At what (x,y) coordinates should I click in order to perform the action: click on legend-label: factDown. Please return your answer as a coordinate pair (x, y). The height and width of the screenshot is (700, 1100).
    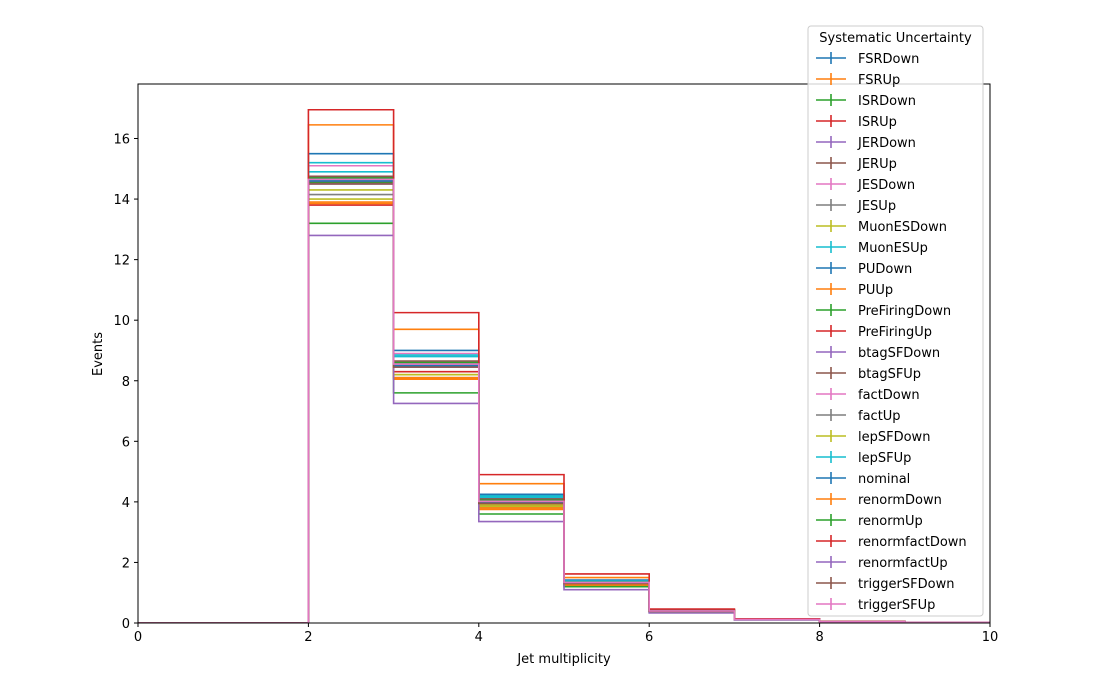
    Looking at the image, I should click on (889, 395).